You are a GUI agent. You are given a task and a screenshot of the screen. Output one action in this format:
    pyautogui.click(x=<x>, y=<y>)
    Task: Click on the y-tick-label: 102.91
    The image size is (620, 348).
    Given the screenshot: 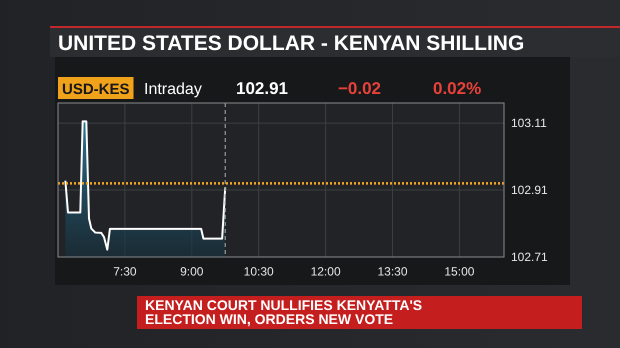 What is the action you would take?
    pyautogui.click(x=529, y=189)
    